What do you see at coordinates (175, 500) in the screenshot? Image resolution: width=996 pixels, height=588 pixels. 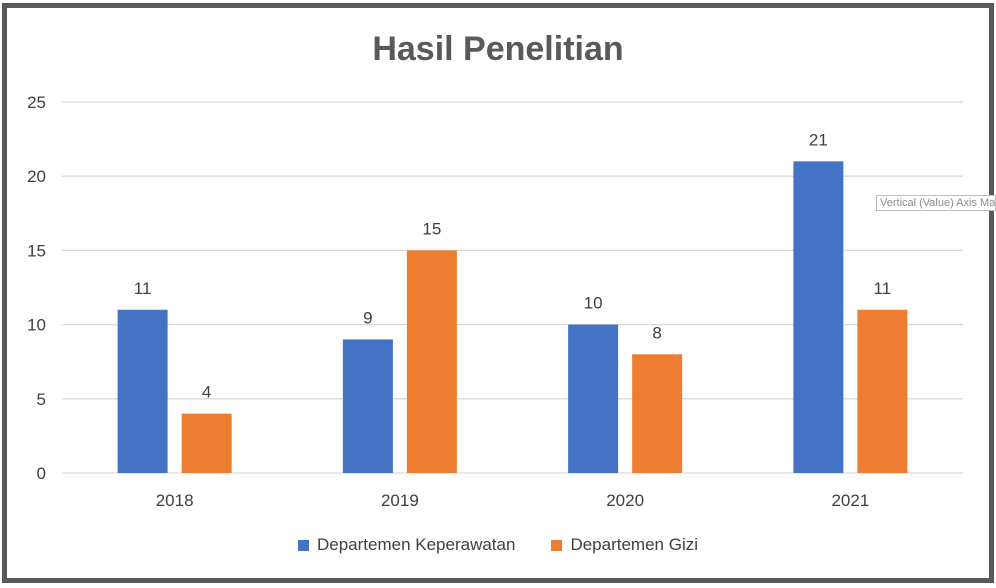 I see `x-tick-label-2018: 2018` at bounding box center [175, 500].